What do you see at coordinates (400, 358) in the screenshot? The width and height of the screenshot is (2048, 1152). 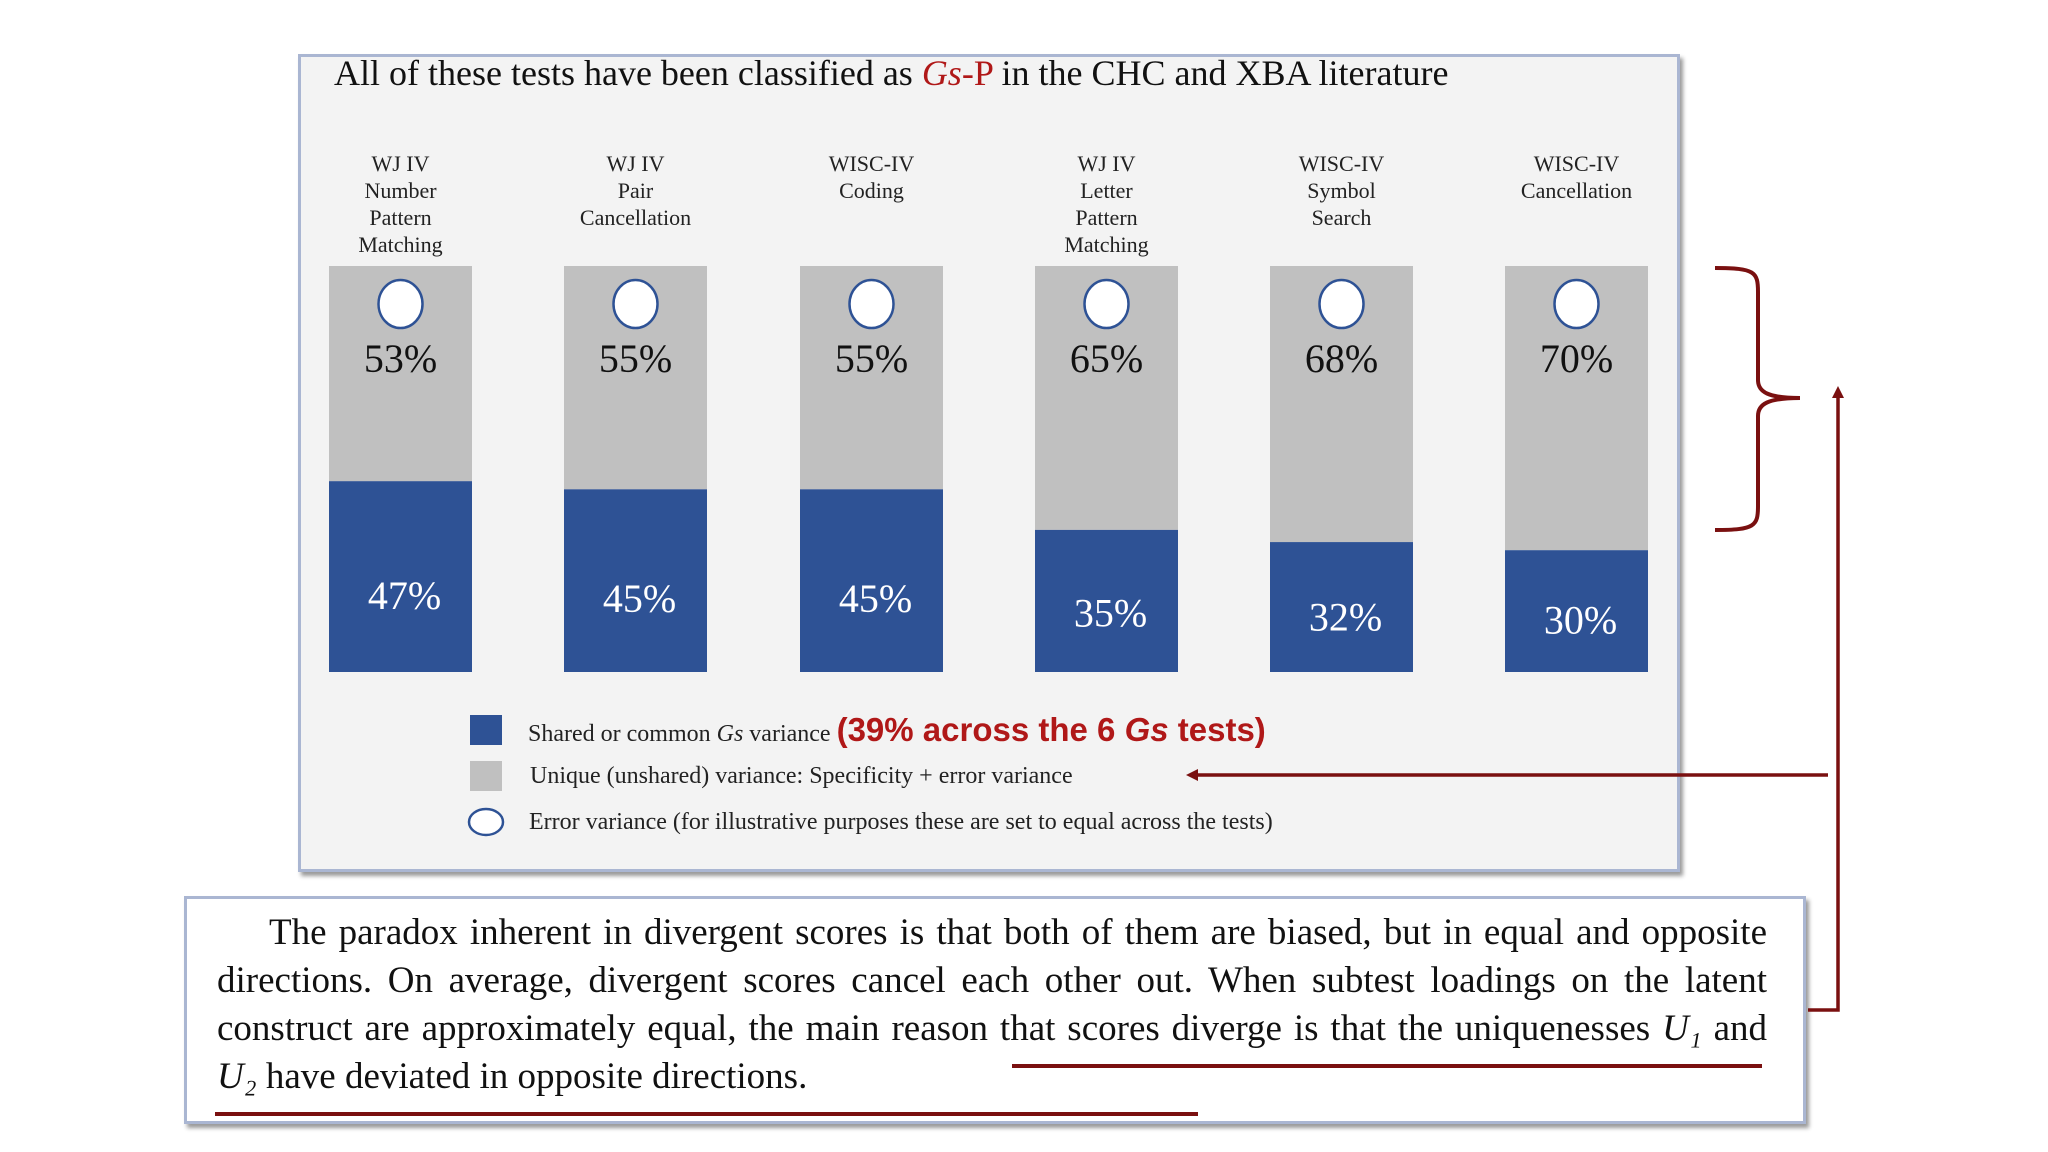 I see `bar-unique-label: 53%` at bounding box center [400, 358].